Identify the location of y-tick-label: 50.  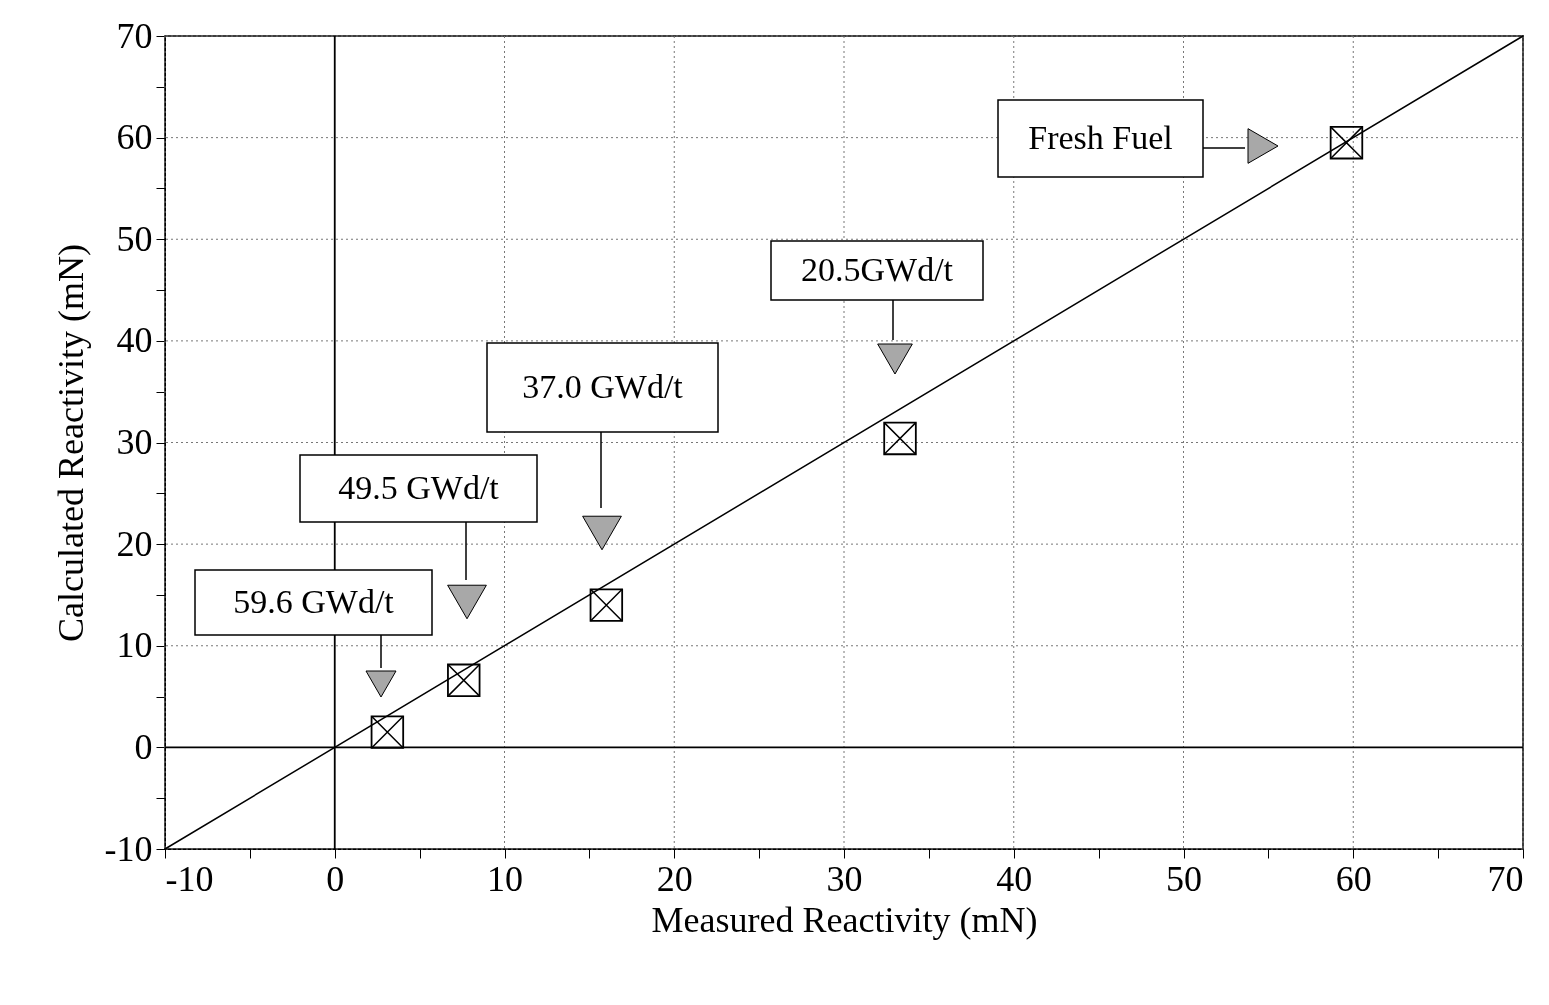
(134, 238).